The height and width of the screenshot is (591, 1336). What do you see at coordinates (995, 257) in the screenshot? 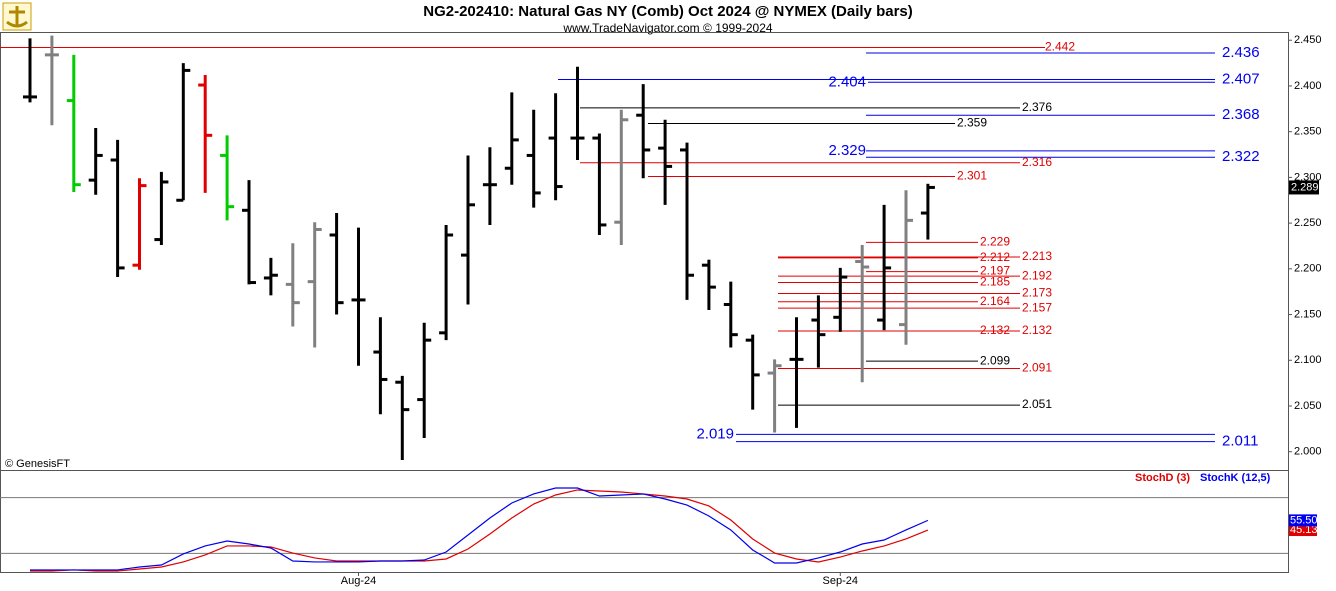
I see `level-label: 2.212` at bounding box center [995, 257].